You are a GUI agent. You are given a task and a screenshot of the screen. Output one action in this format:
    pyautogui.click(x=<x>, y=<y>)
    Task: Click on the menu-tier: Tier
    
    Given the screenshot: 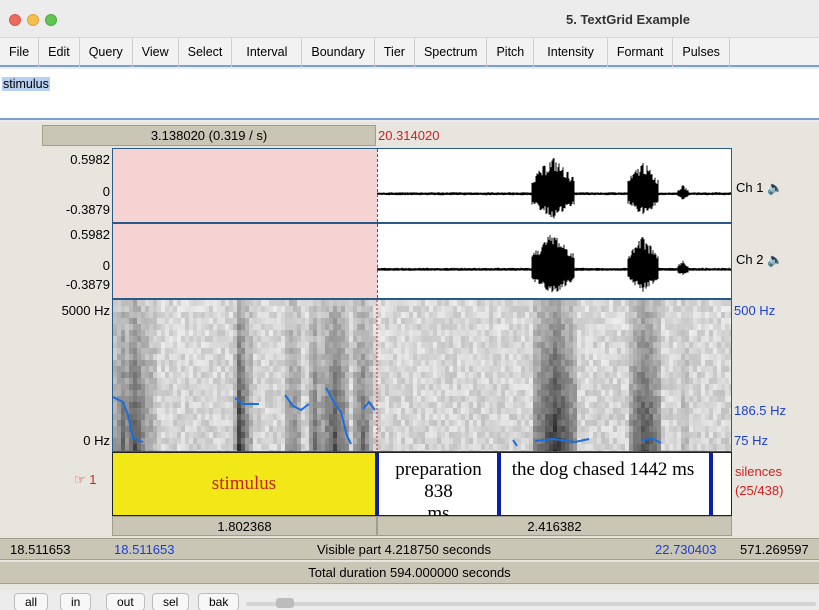 What is the action you would take?
    pyautogui.click(x=395, y=52)
    